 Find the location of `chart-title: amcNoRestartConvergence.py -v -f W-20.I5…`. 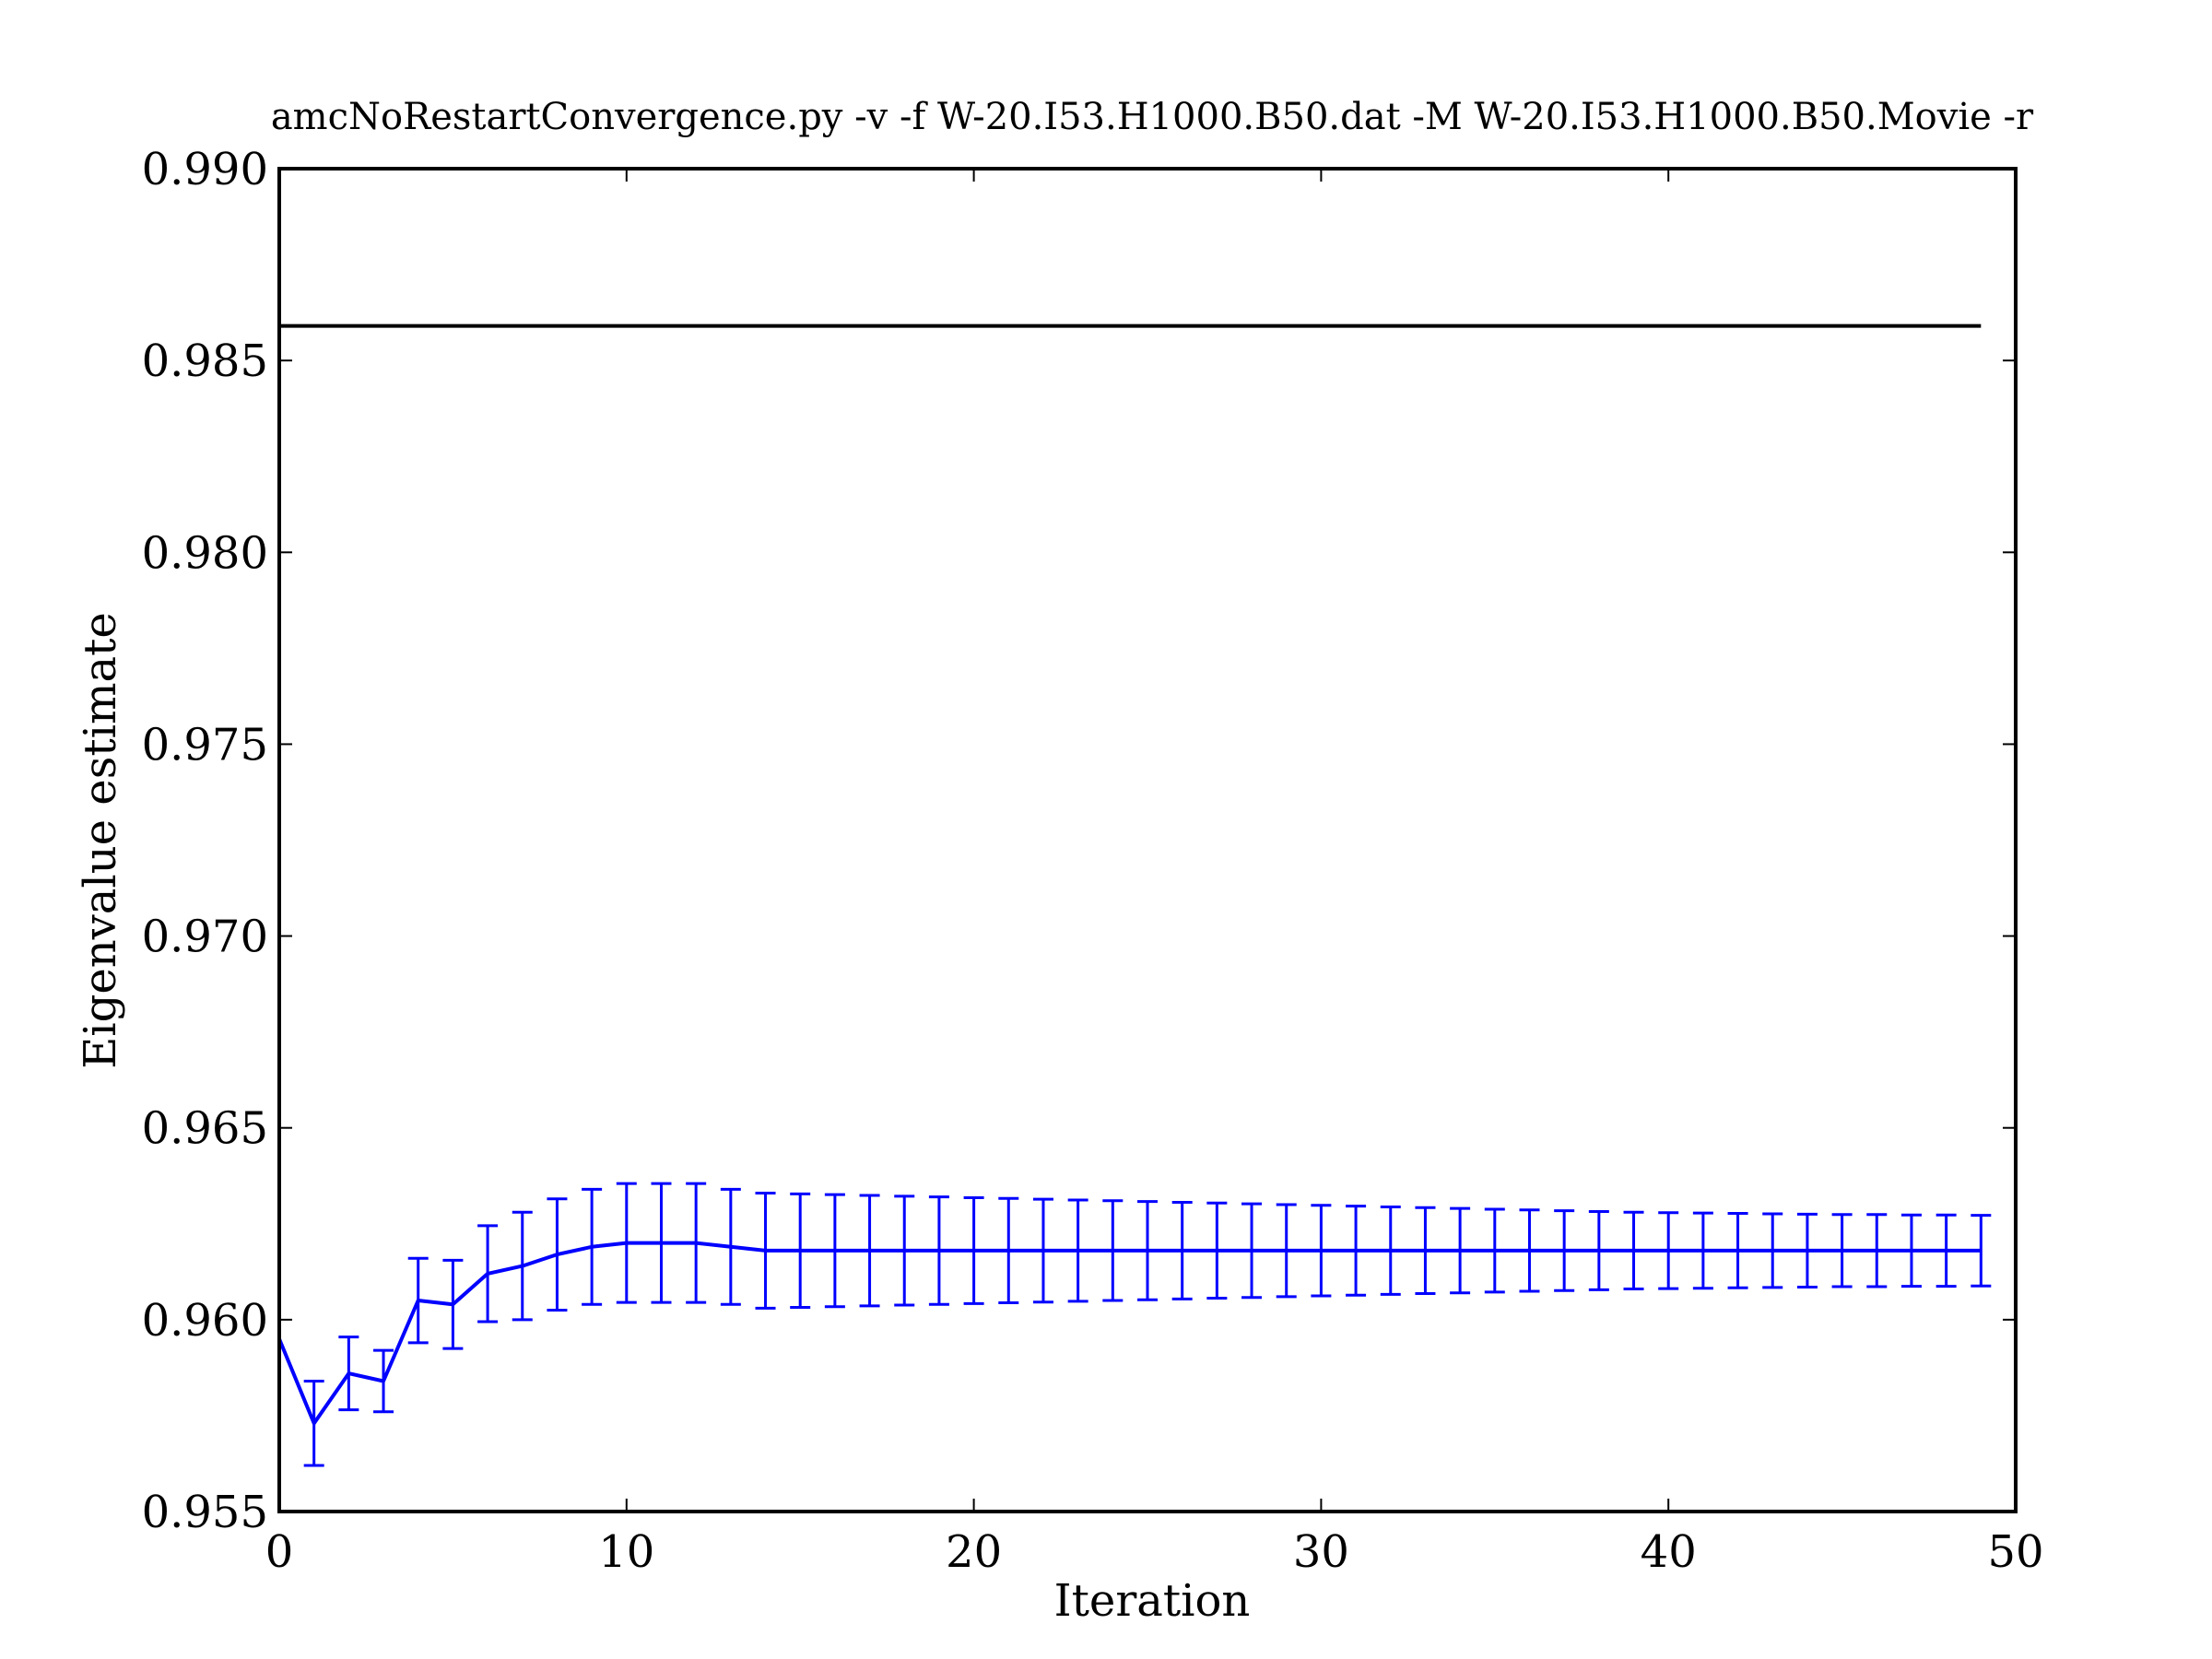

chart-title: amcNoRestartConvergence.py -v -f W-20.I5… is located at coordinates (1152, 117).